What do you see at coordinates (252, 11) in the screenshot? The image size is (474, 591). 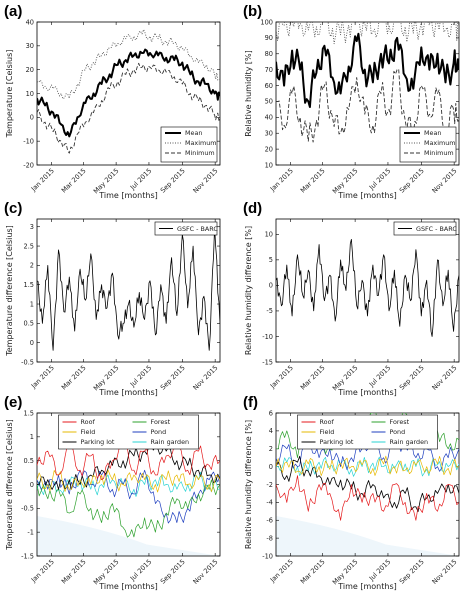 I see `panel-letter: (b)` at bounding box center [252, 11].